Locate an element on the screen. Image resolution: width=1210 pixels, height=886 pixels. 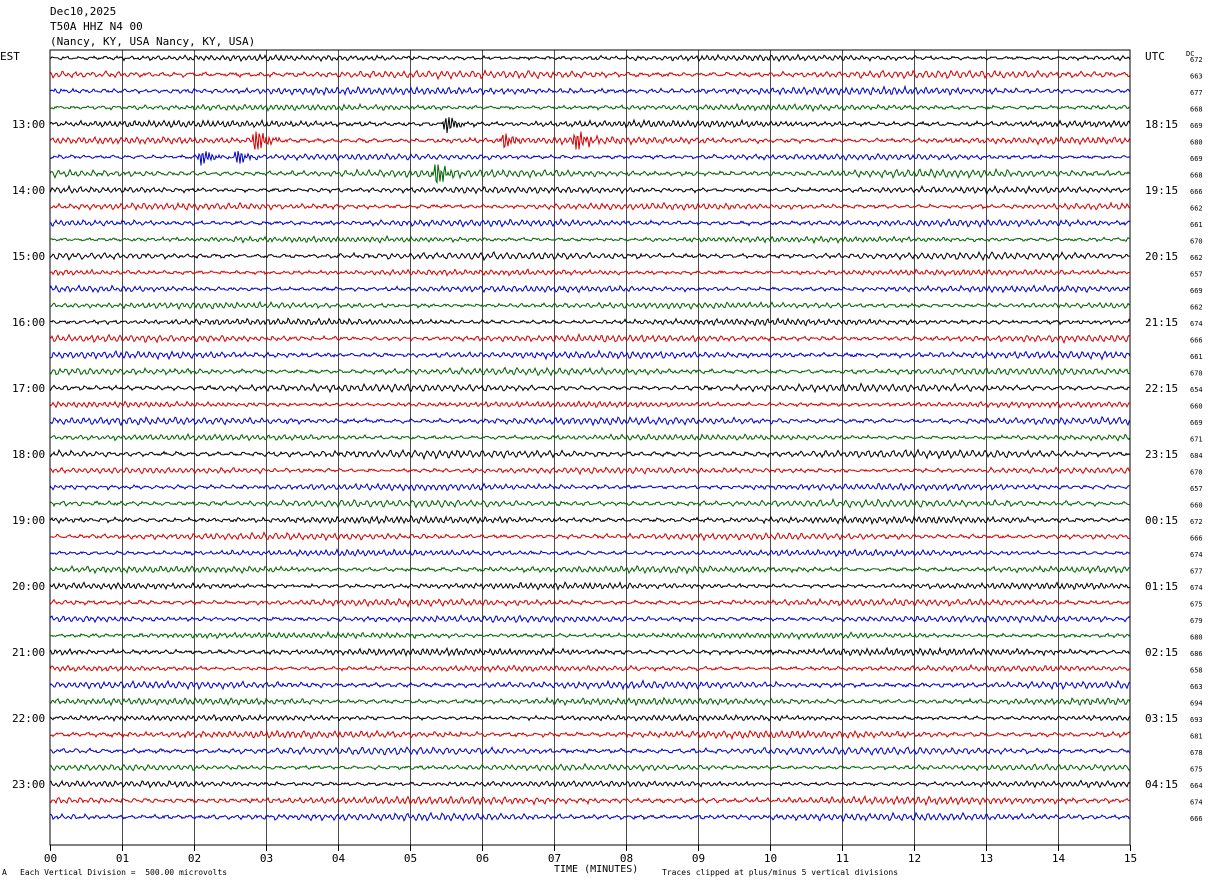
utc-hour-label-2015: 20:15 is located at coordinates (1161, 256).